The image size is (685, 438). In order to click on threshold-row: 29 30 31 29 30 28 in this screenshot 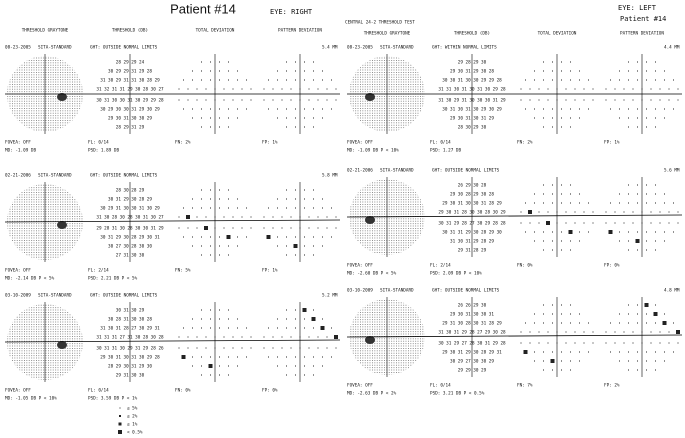, I will do `click(472, 72)`.